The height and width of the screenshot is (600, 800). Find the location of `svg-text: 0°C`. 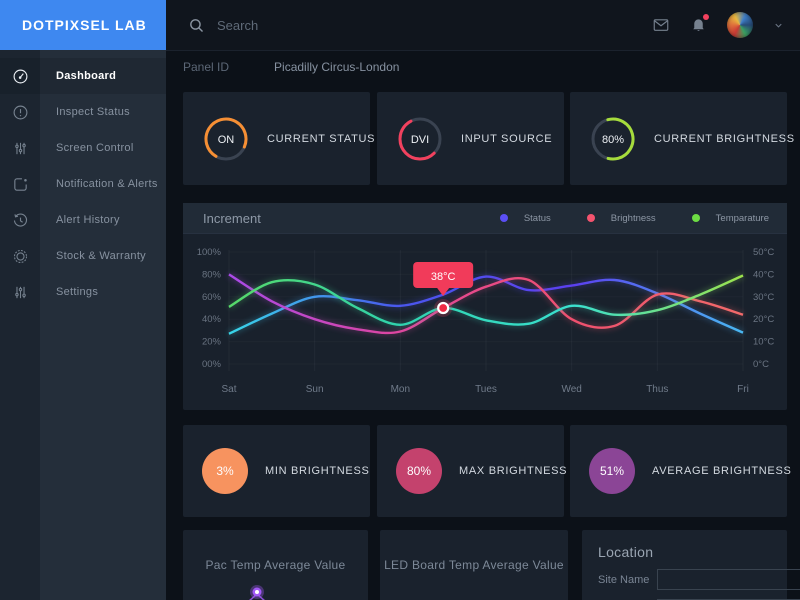

svg-text: 0°C is located at coordinates (761, 364).